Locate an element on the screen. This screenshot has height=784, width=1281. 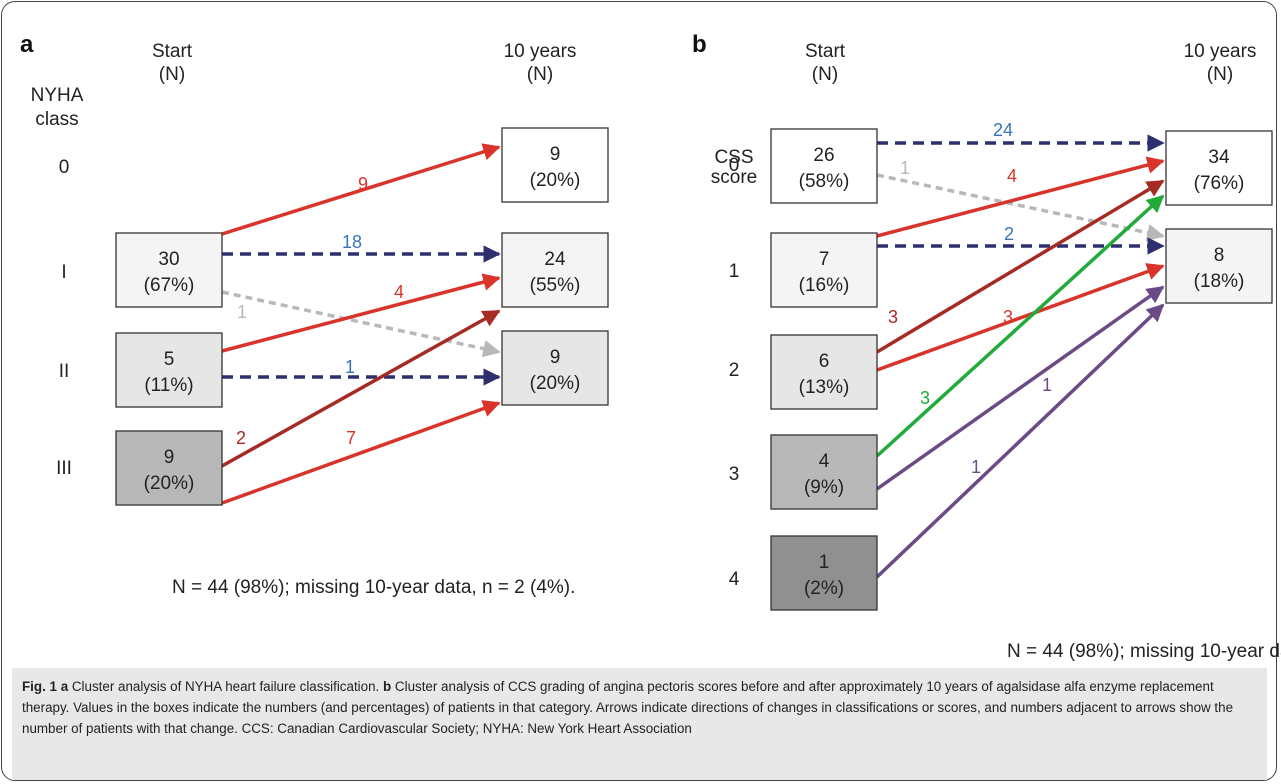
start-percent: (20%) is located at coordinates (169, 483).